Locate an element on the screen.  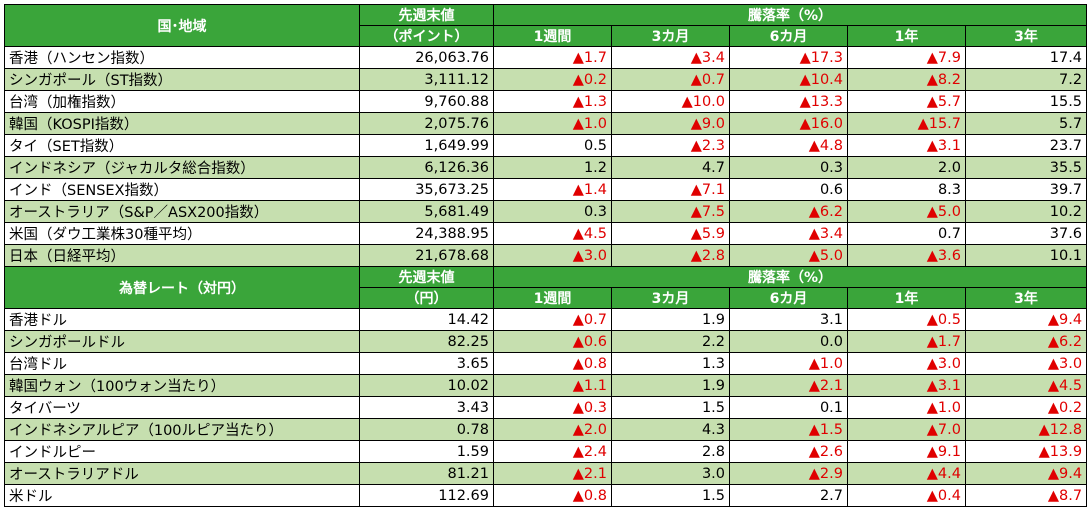
table-row: タイ（SET指数） 1,649.99 0.5 ▲2.3 ▲4.8 ▲3.1 23.7 is located at coordinates (546, 145).